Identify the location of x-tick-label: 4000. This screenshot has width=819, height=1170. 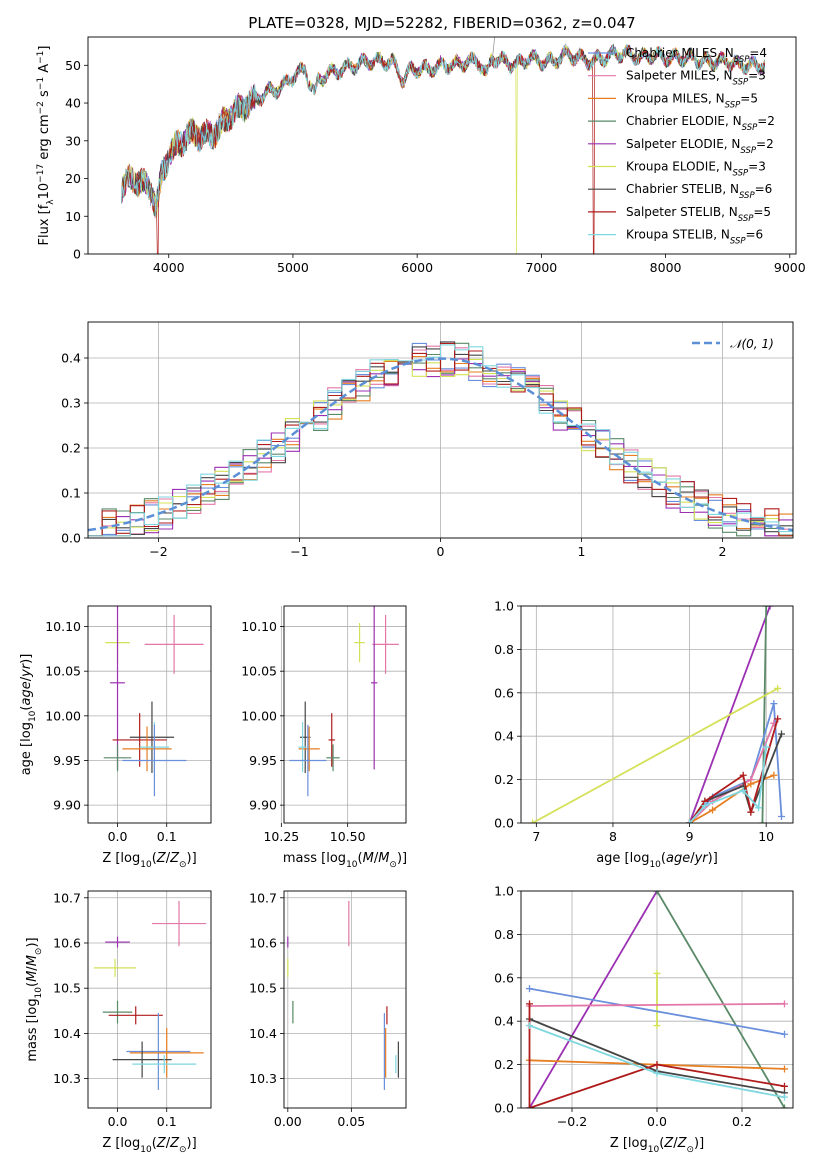
(169, 267).